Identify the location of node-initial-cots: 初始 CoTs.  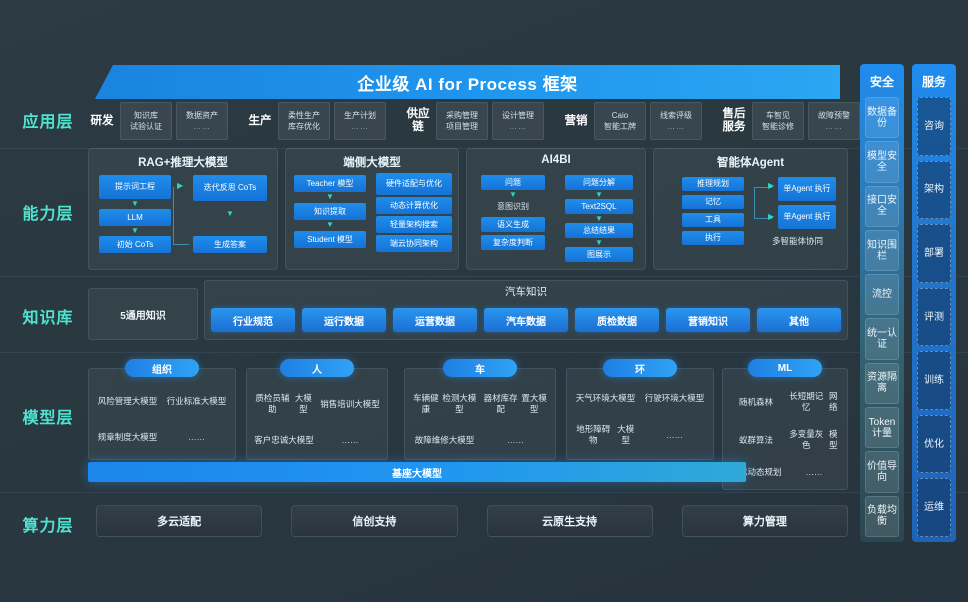
(135, 244).